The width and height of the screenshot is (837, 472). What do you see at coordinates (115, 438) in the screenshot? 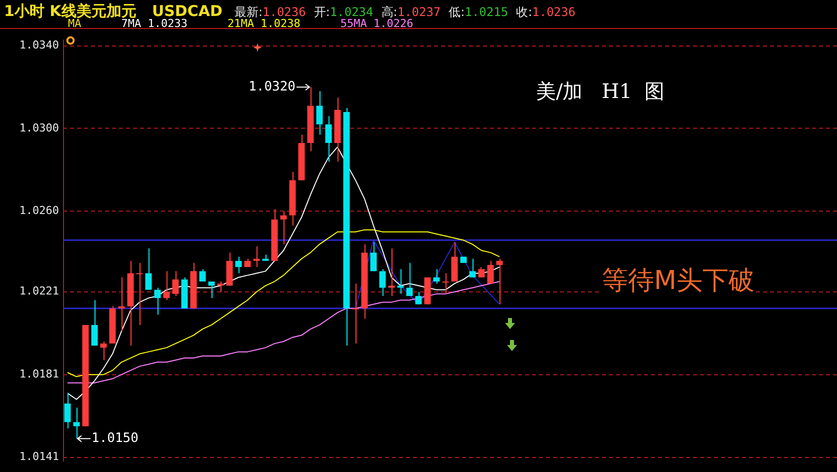
I see `annotation: 1.0150` at bounding box center [115, 438].